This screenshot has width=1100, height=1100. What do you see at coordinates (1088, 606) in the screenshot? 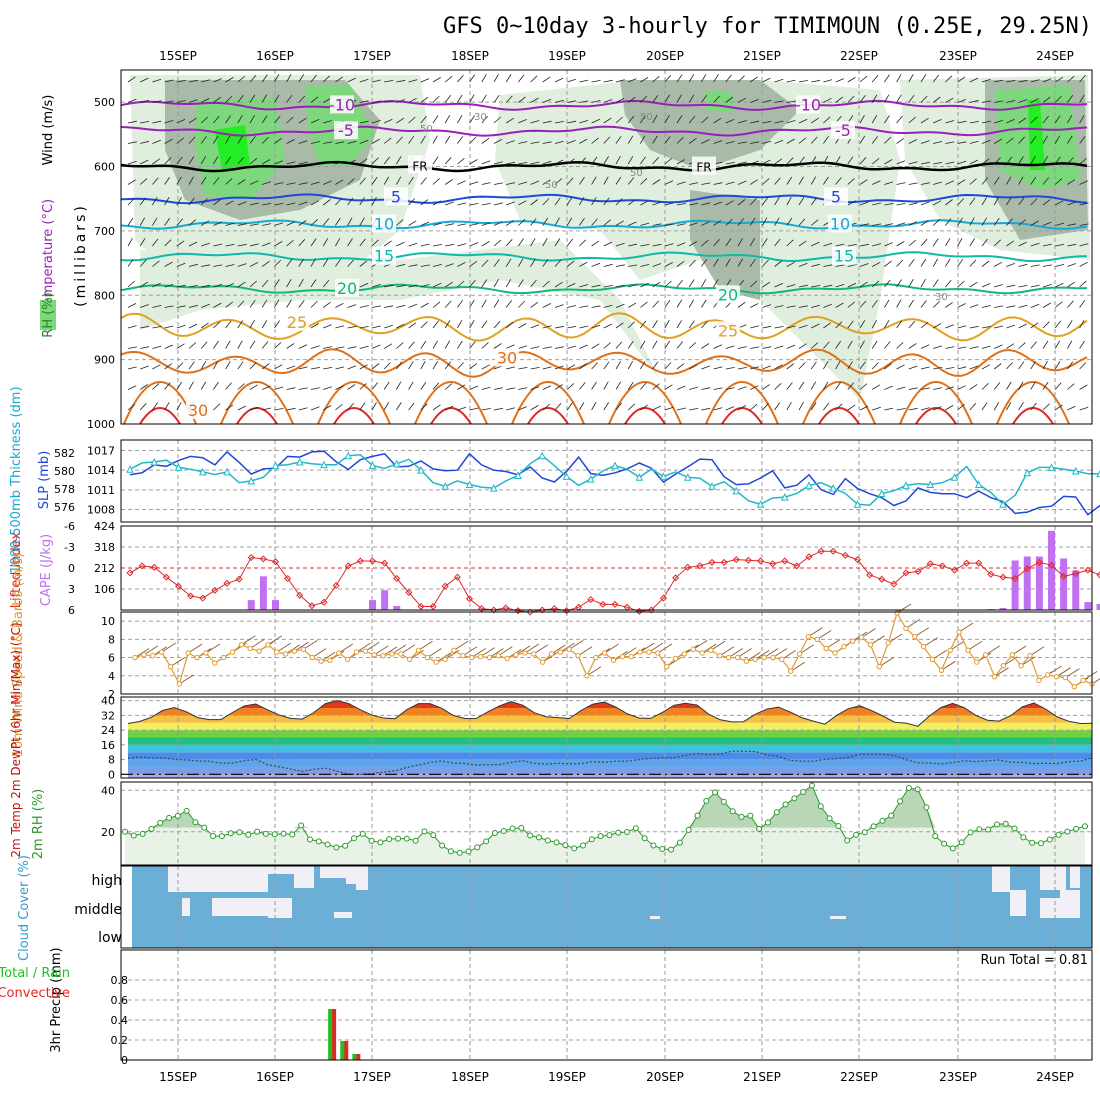
I see `cape-bar` at bounding box center [1088, 606].